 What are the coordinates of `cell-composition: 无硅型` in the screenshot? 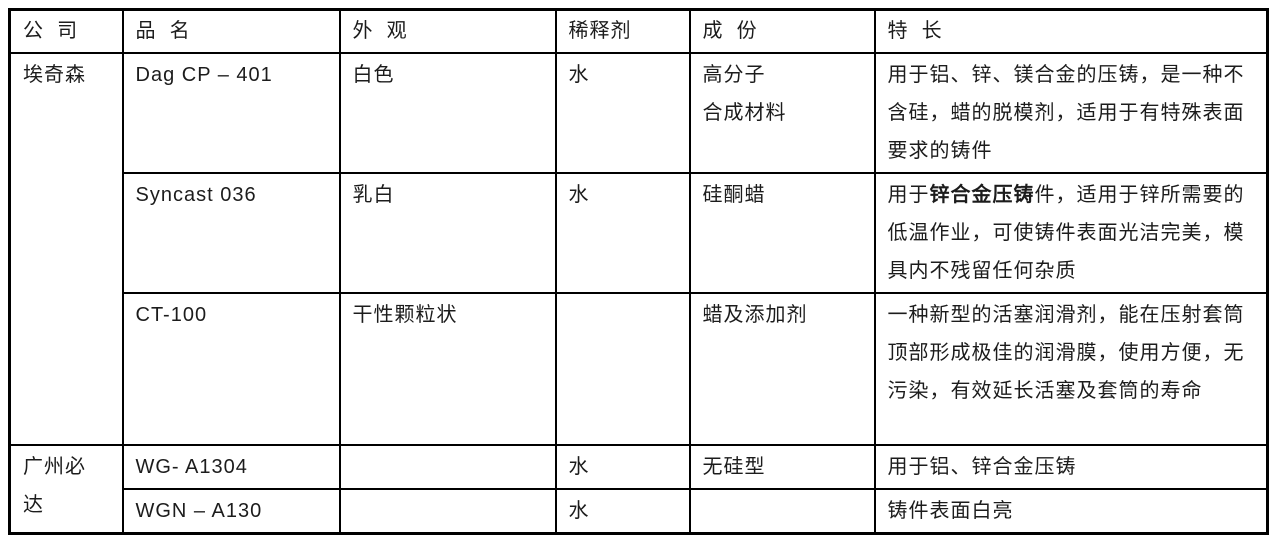 It's located at (782, 466).